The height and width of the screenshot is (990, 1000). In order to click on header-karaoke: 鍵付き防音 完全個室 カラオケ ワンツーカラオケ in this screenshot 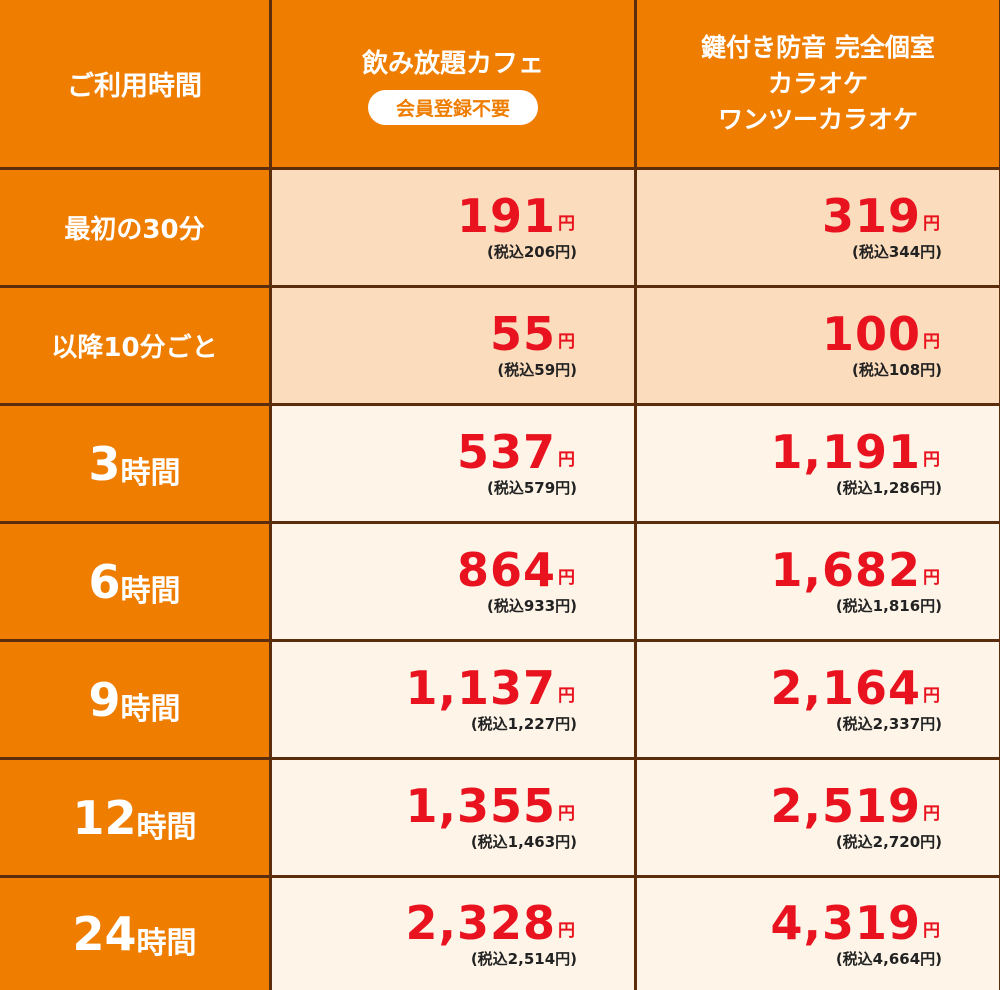, I will do `click(818, 83)`.